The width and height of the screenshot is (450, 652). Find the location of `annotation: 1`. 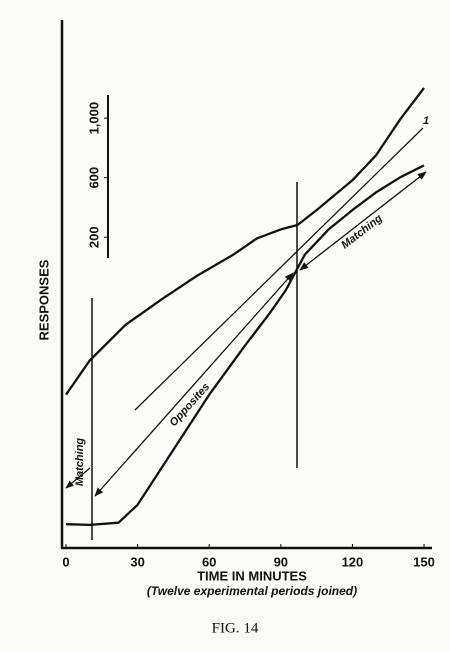

annotation: 1 is located at coordinates (426, 121).